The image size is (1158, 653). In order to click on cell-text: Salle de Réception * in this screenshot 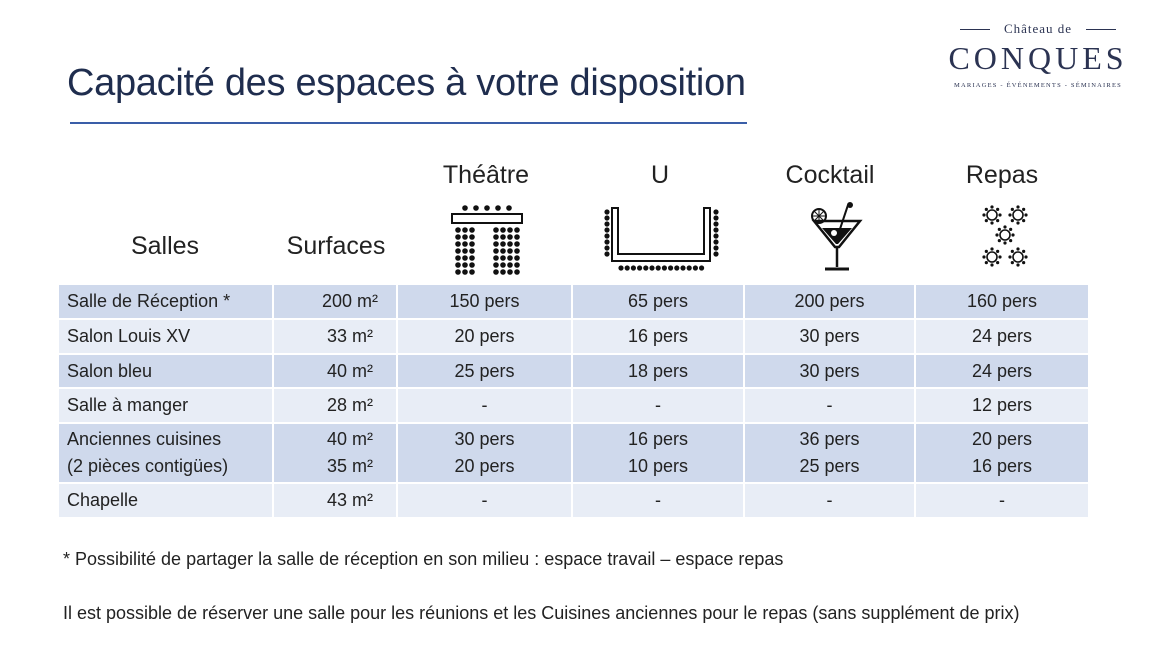, I will do `click(149, 301)`.